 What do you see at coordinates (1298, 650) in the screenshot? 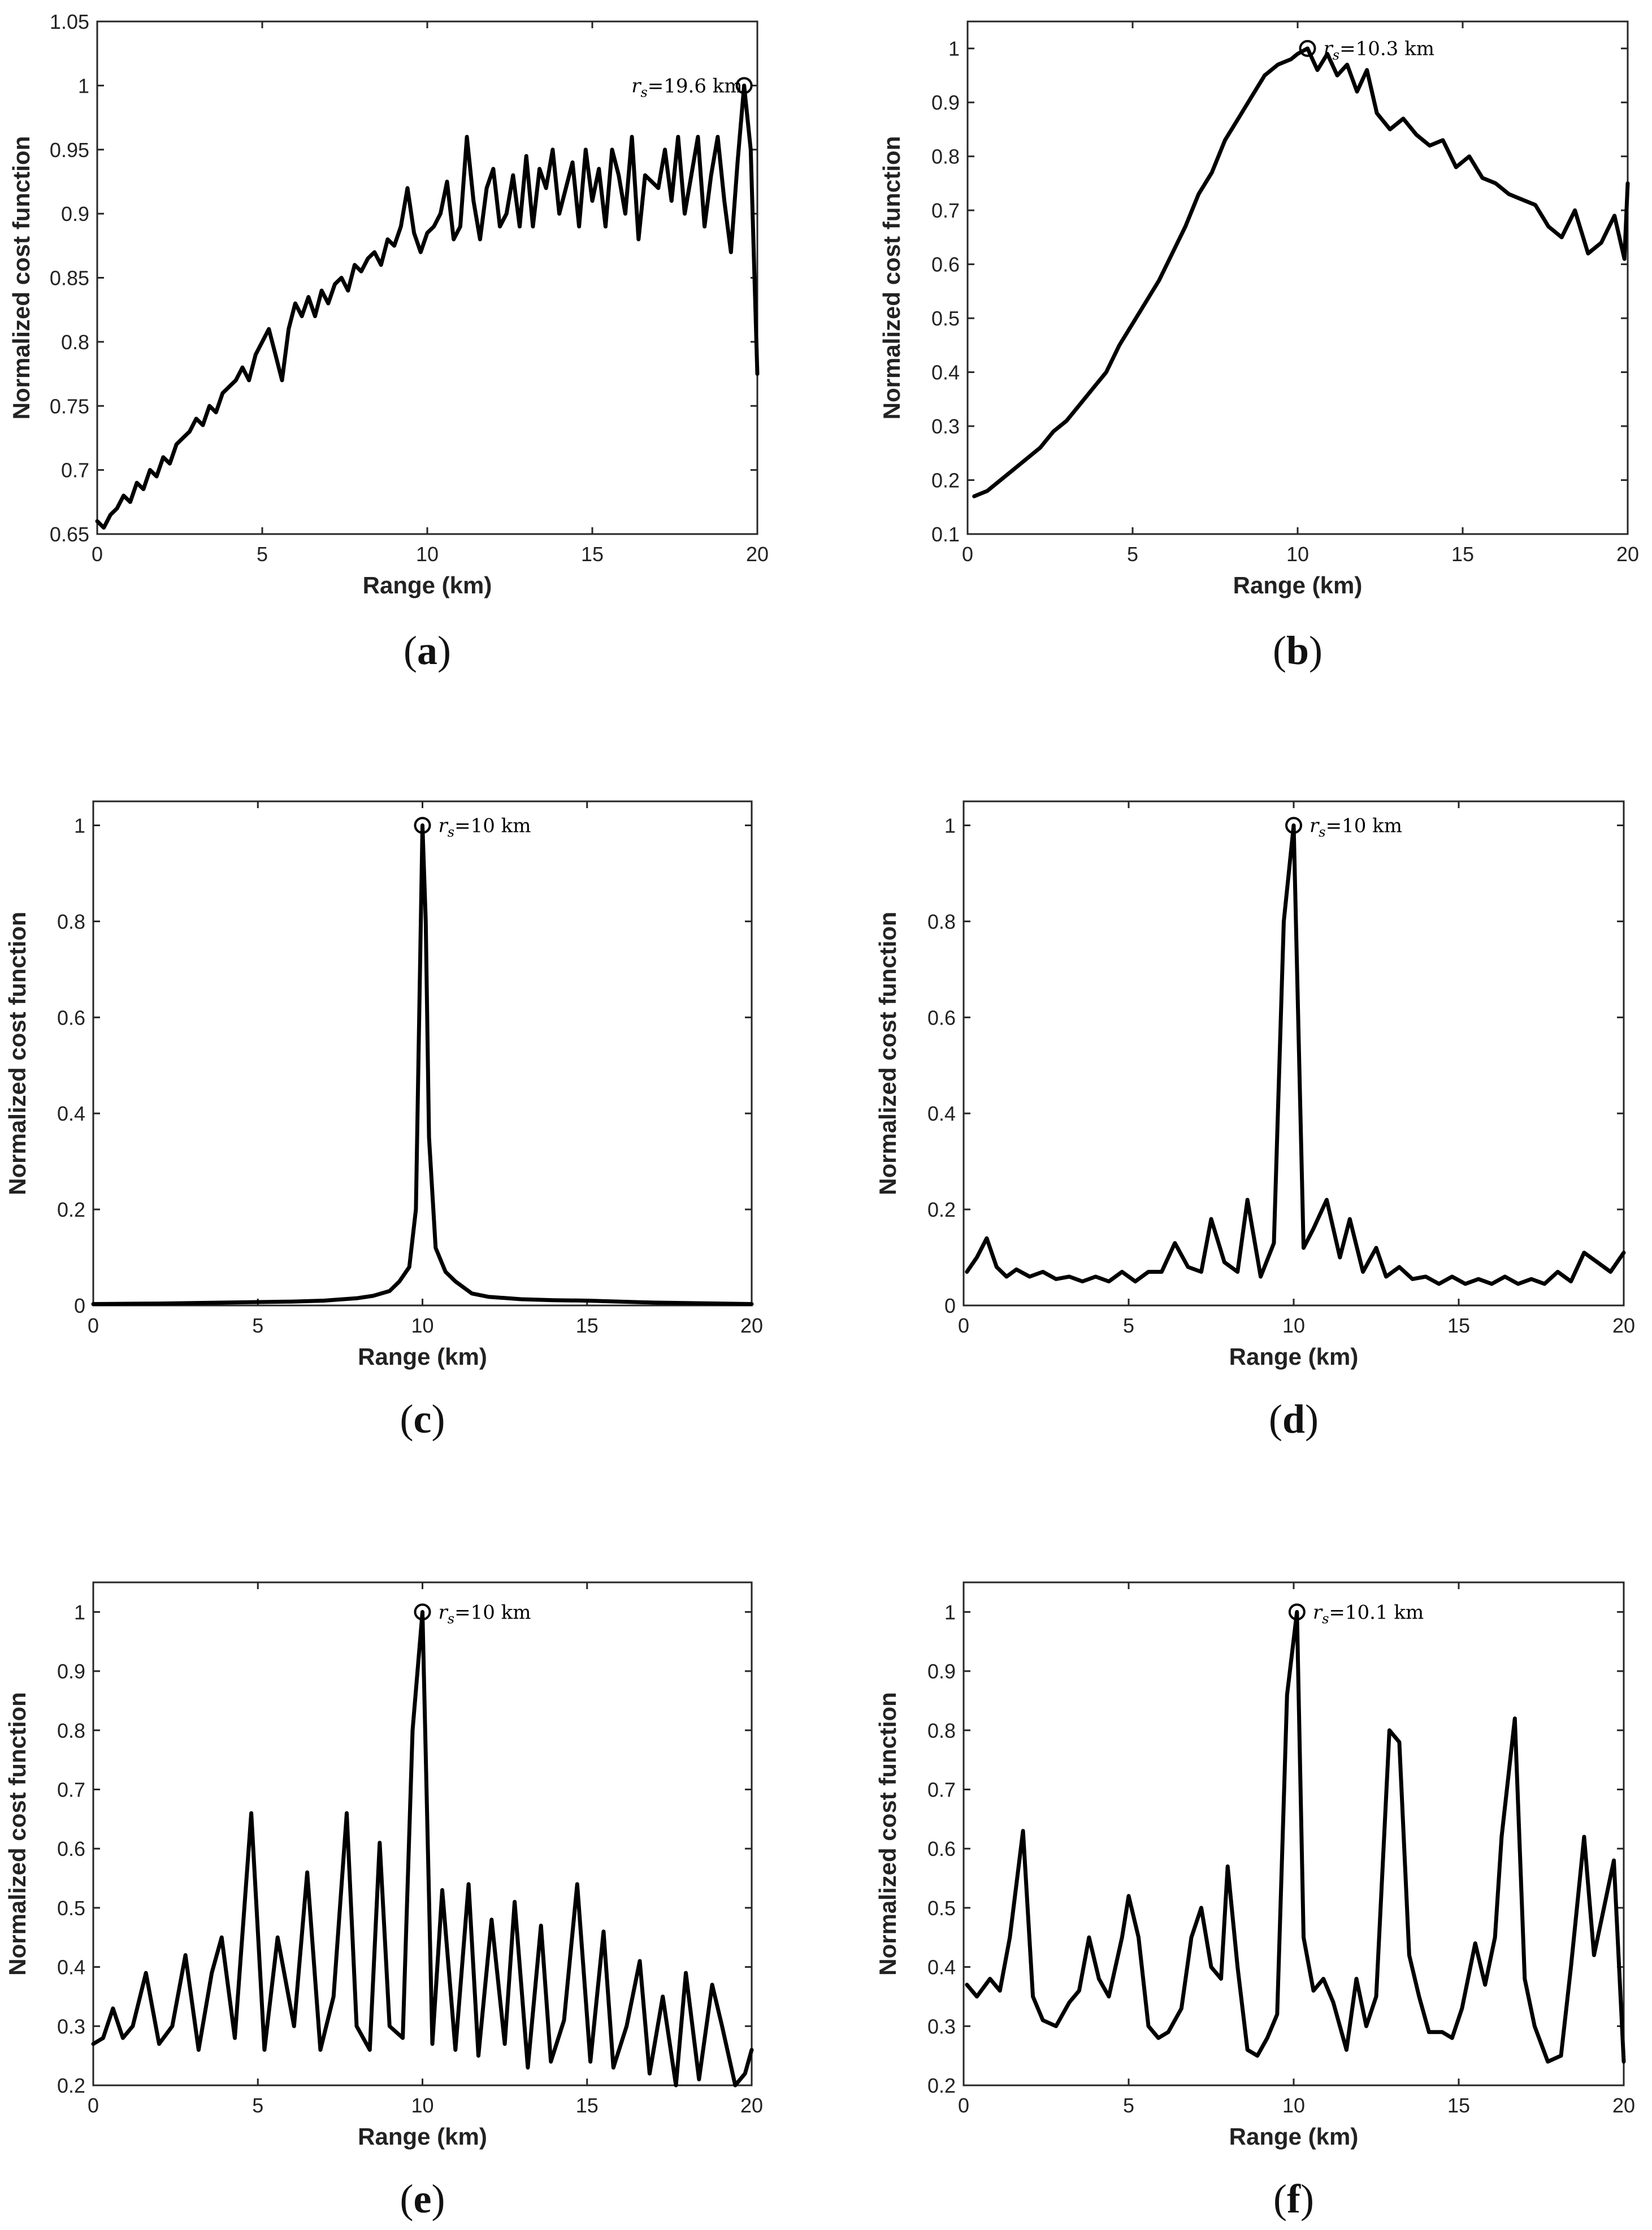
I see `panel-caption: (b)` at bounding box center [1298, 650].